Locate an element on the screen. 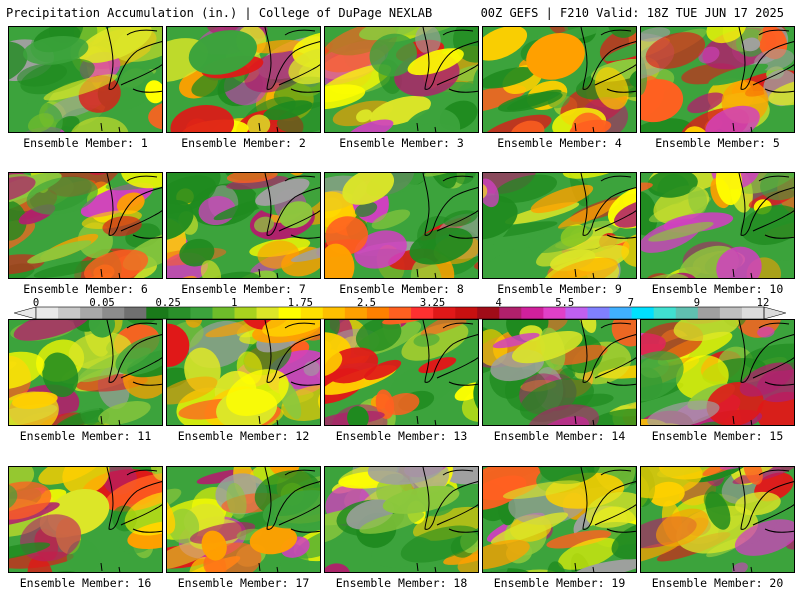 The image size is (800, 600). ensemble-member-label: Ensemble Member: 14 is located at coordinates (559, 436).